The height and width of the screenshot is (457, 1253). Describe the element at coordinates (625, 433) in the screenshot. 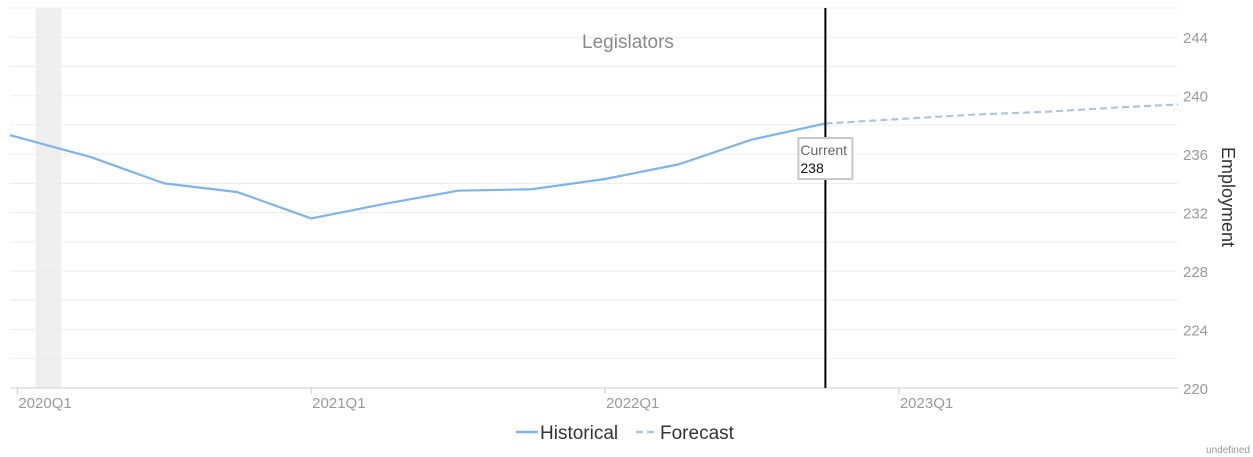

I see `legend: Historical Forecast` at that location.